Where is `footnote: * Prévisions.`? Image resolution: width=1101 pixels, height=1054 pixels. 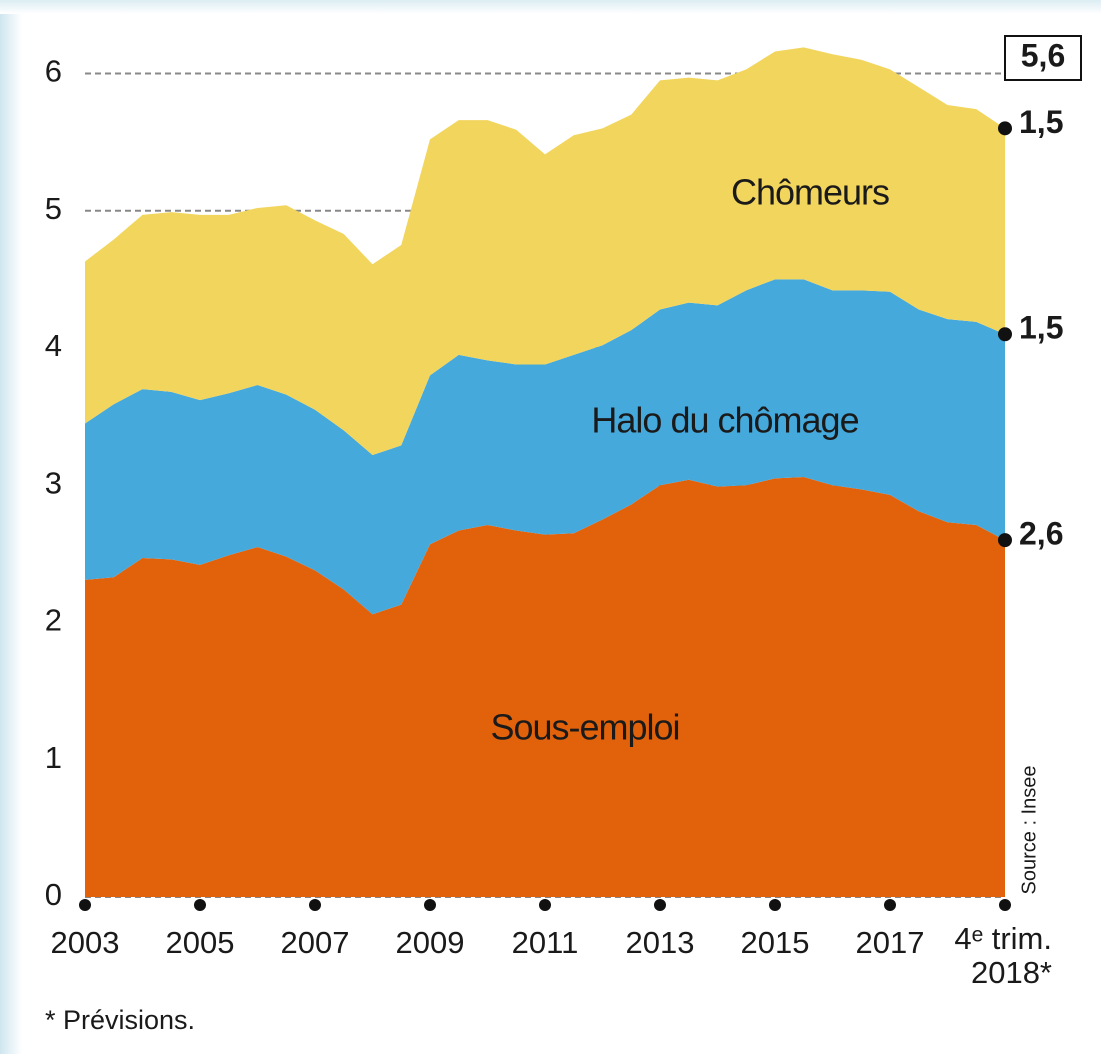 footnote: * Prévisions. is located at coordinates (120, 1020).